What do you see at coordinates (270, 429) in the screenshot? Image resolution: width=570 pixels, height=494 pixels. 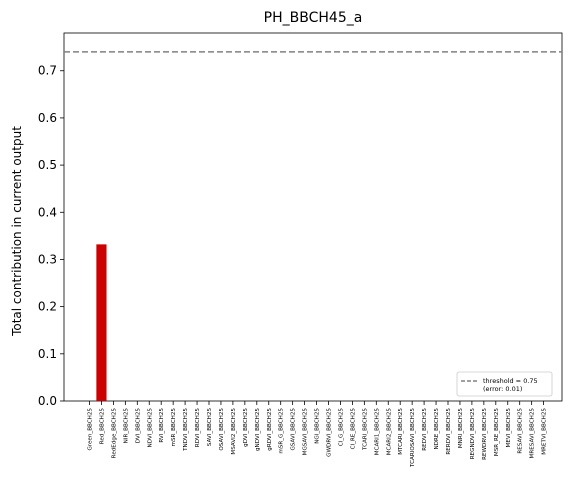 I see `x-tick-label: gRDVI_BBCH25` at bounding box center [270, 429].